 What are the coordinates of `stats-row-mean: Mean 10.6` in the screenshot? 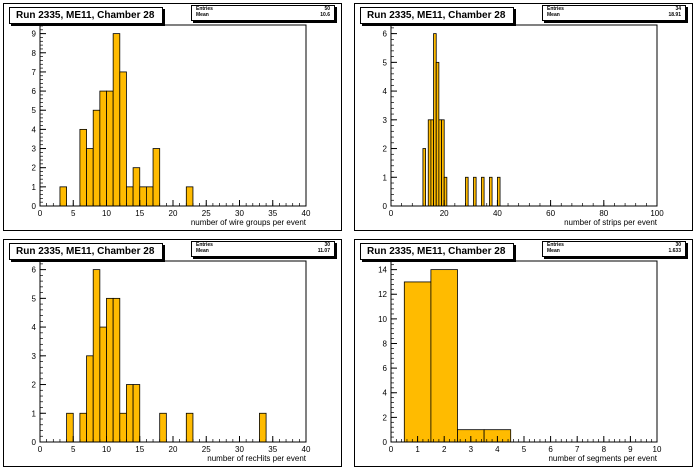 It's located at (263, 15).